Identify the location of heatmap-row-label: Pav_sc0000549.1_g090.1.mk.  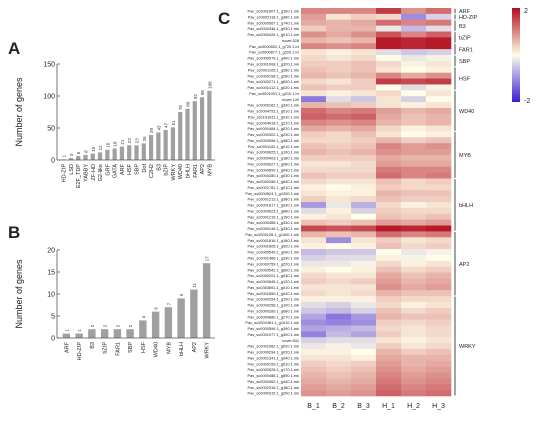
(274, 252).